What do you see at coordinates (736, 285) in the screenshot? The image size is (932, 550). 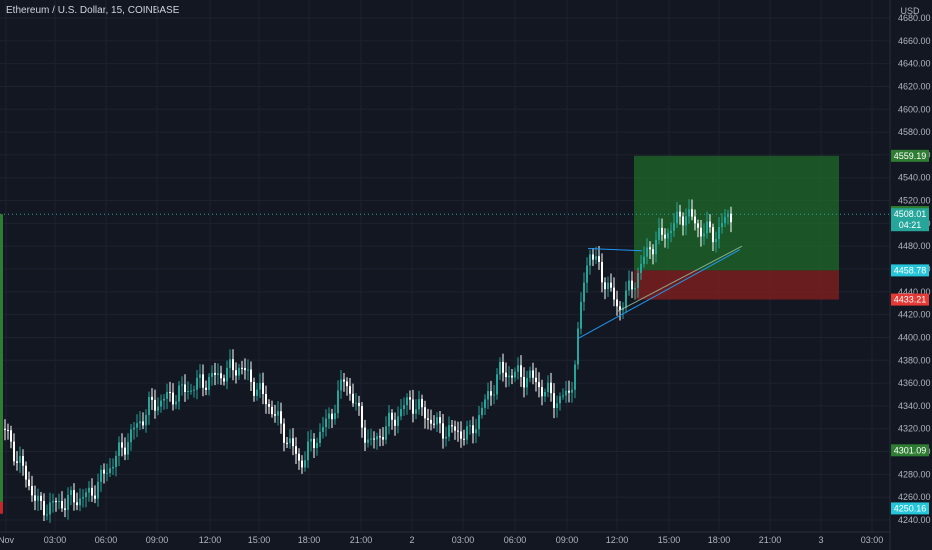 I see `stop-zone` at bounding box center [736, 285].